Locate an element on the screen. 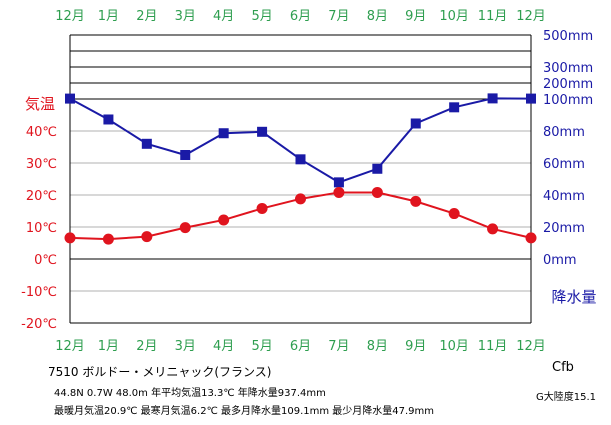 Image resolution: width=611 pixels, height=425 pixels. precipitation-tick: 0mm is located at coordinates (560, 260).